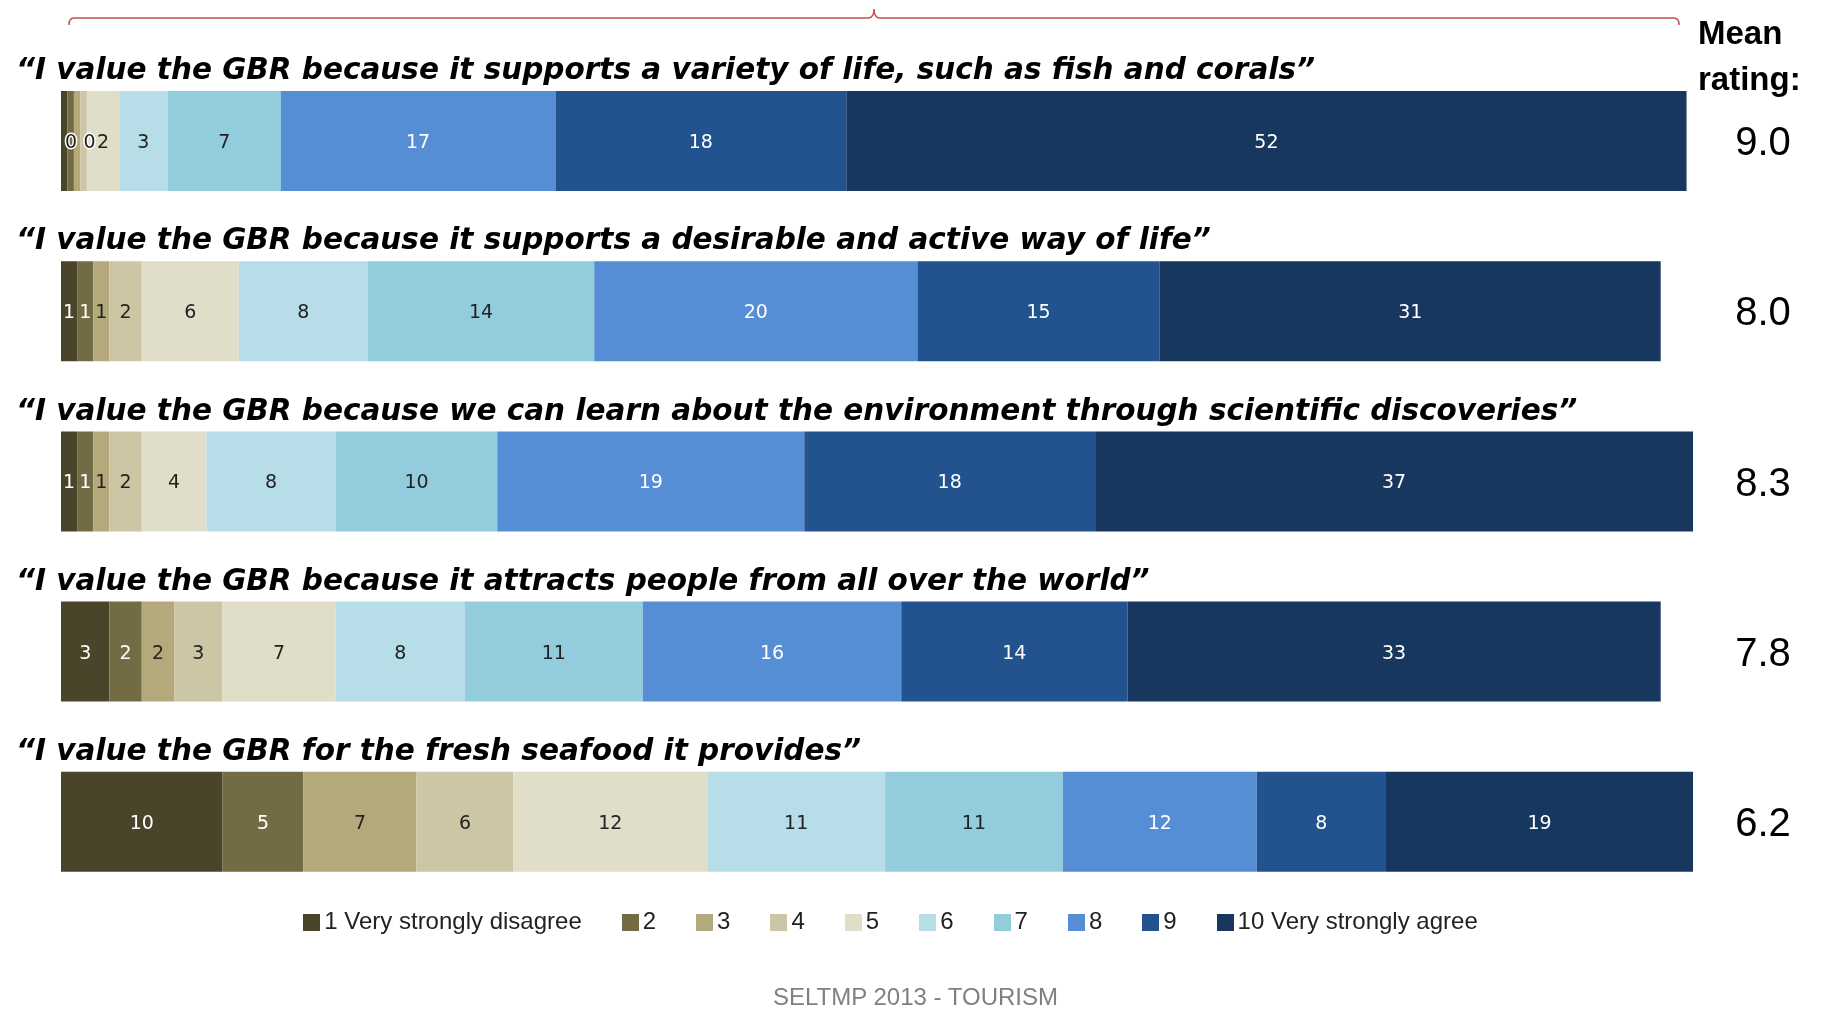 This screenshot has height=1013, width=1831. I want to click on data-label: 16, so click(772, 651).